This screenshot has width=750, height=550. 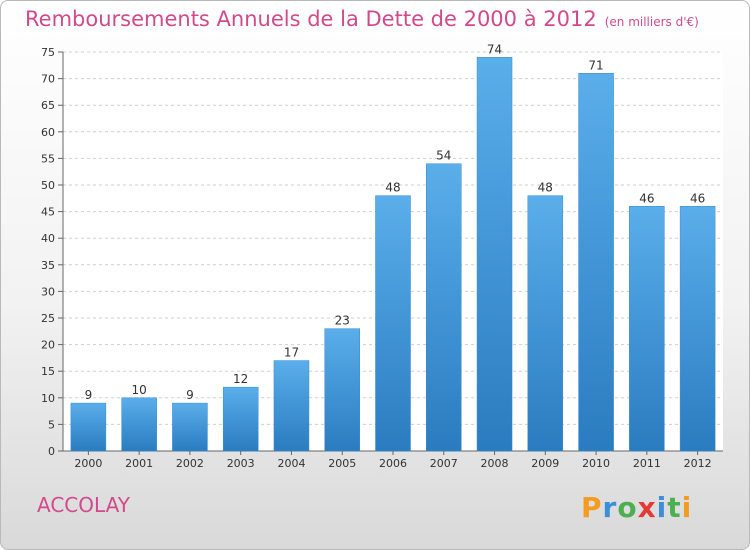 I want to click on logo-letter: P, so click(x=592, y=507).